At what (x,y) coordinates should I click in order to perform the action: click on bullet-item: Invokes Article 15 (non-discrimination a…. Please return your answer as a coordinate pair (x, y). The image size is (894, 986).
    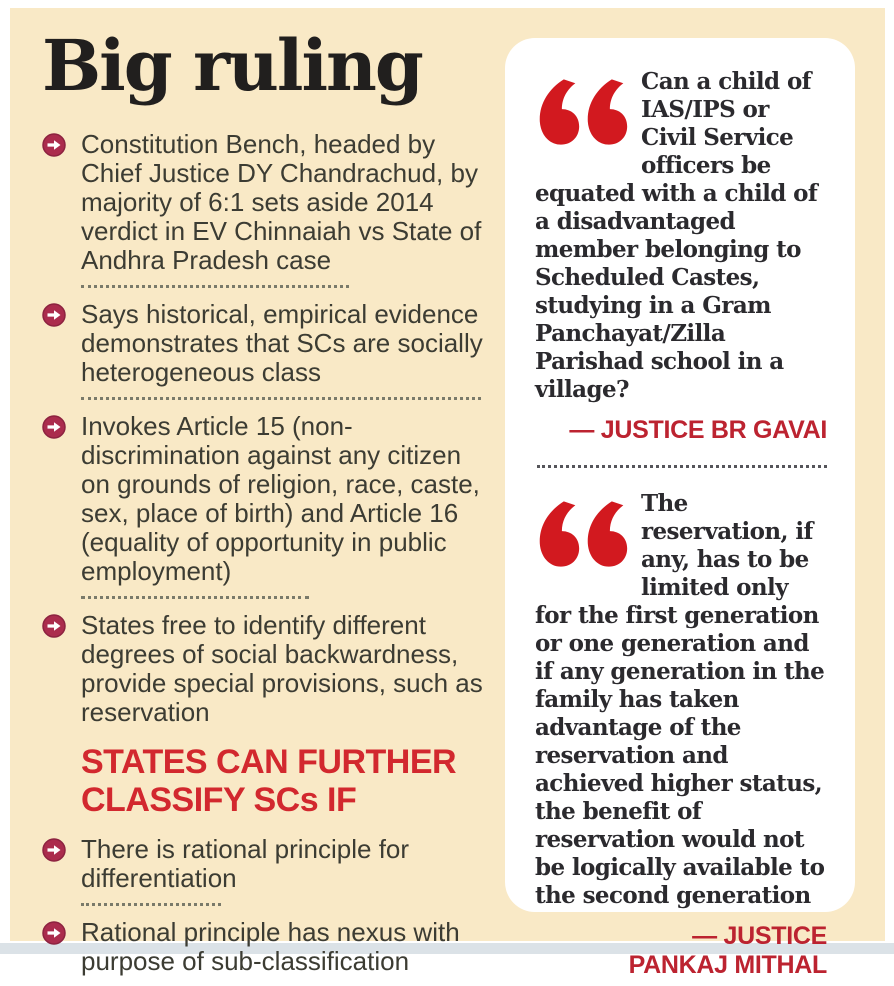
    Looking at the image, I should click on (265, 499).